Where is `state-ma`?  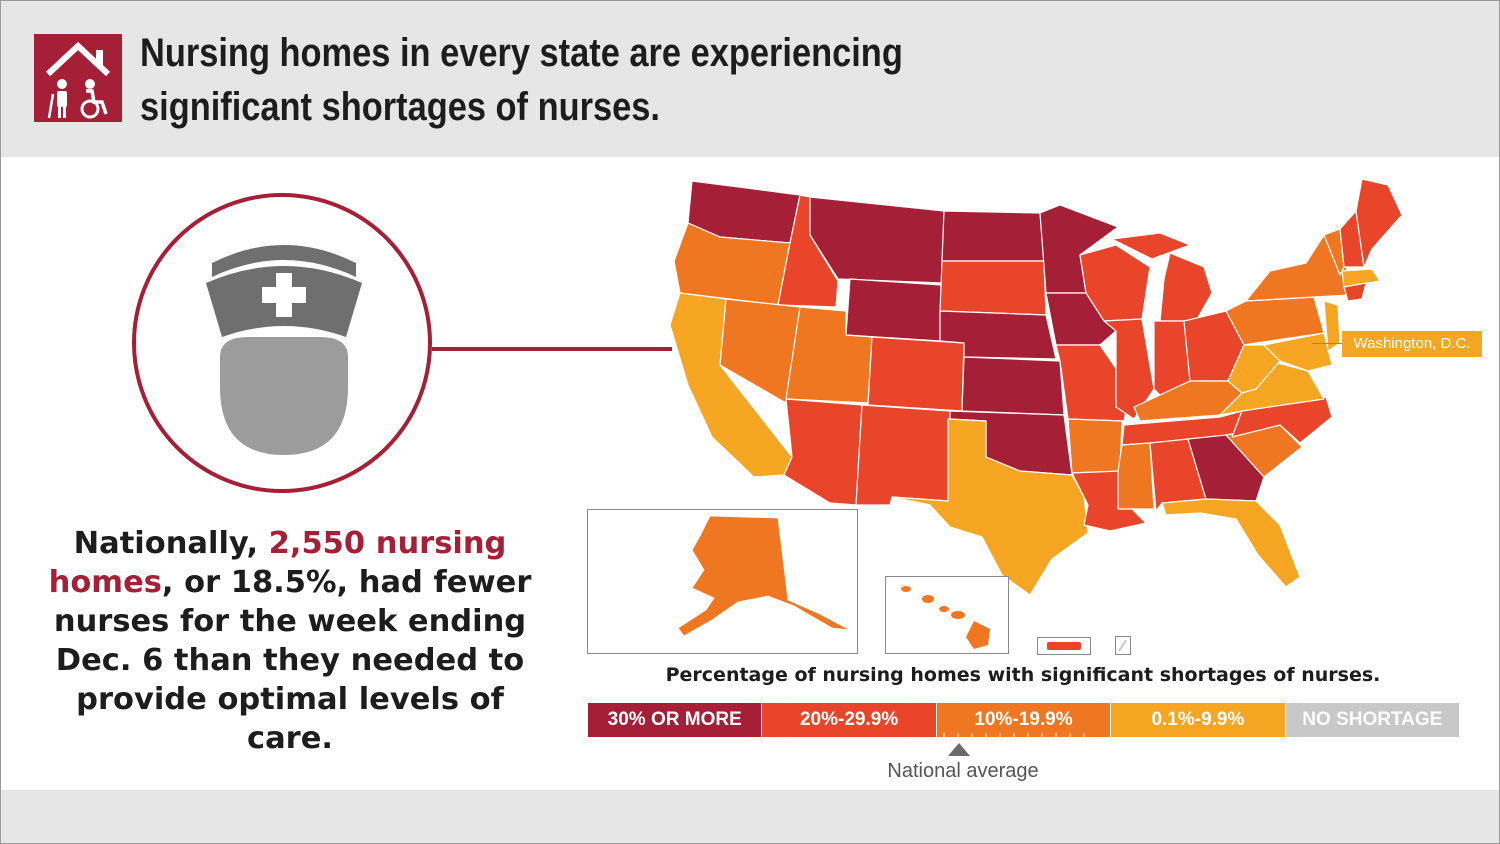
state-ma is located at coordinates (1361, 278).